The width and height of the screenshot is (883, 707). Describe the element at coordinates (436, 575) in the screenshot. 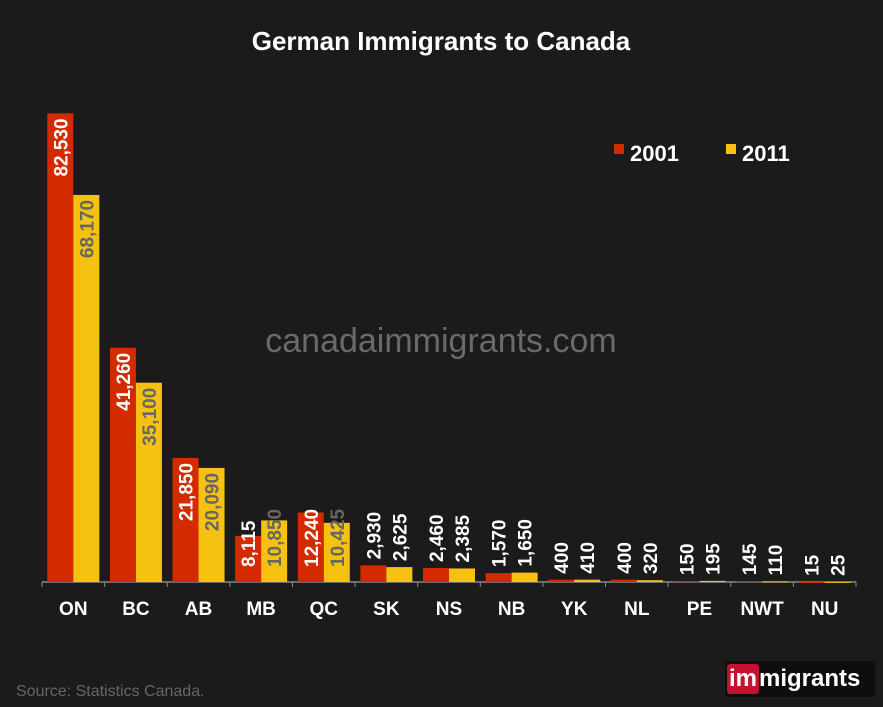

I see `bar-2001-NS` at that location.